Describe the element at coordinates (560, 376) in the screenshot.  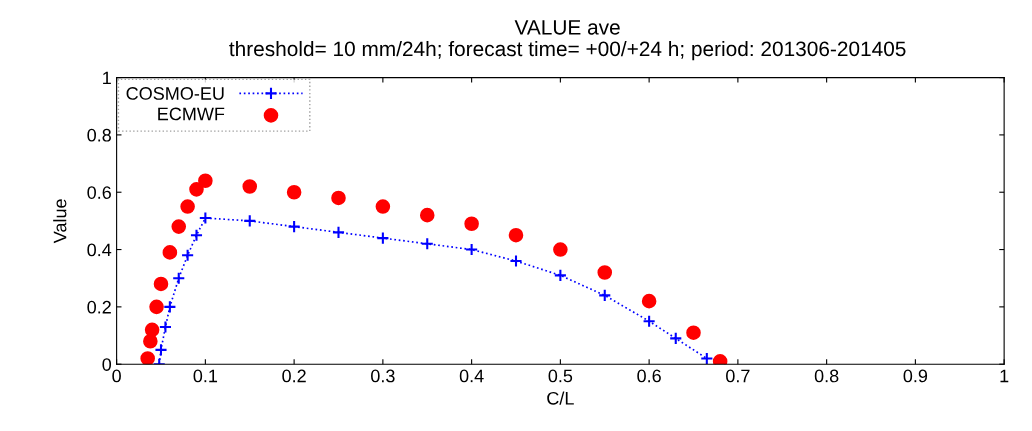
I see `x-tick-label: 0.5` at that location.